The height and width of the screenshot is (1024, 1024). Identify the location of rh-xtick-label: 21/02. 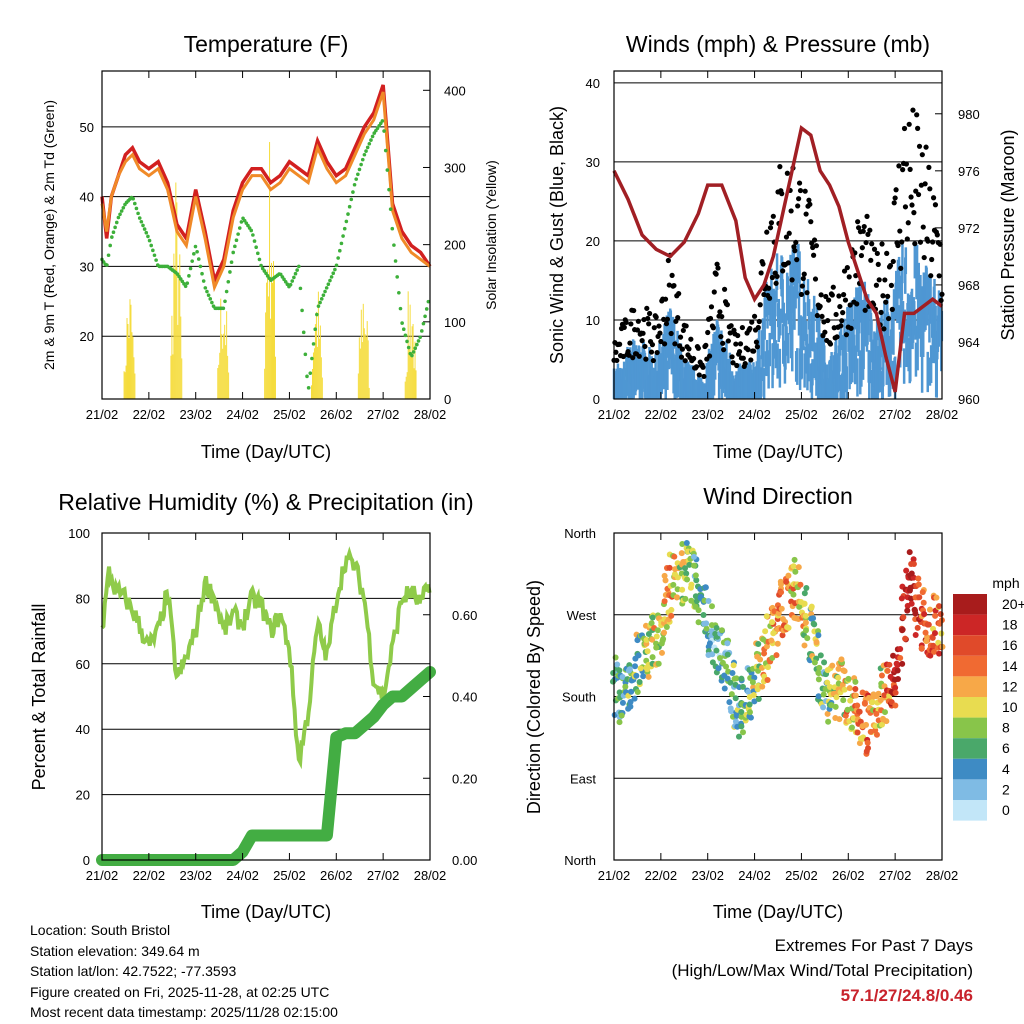
(102, 875).